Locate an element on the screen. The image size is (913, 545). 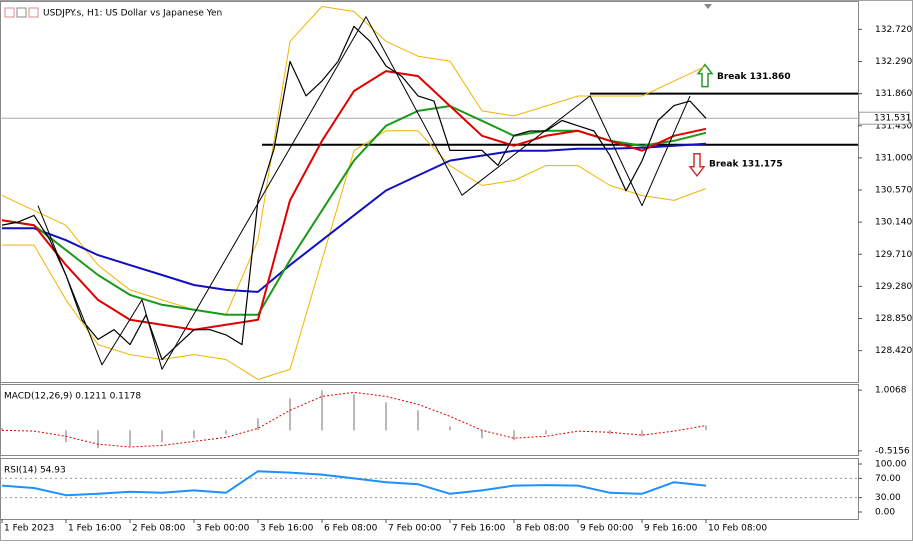
y-tick-label: 129.710 is located at coordinates (893, 255).